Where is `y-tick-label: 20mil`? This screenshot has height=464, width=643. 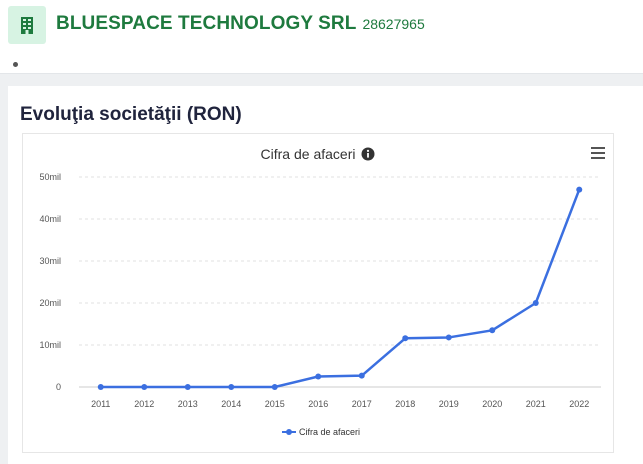 y-tick-label: 20mil is located at coordinates (50, 303).